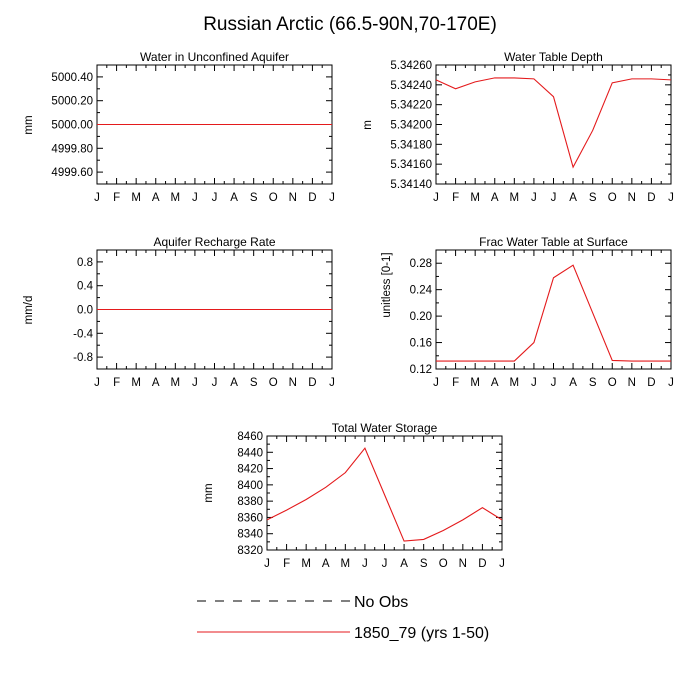 The image size is (700, 700). Describe the element at coordinates (411, 66) in the screenshot. I see `y-tick-label: 5.34260` at that location.